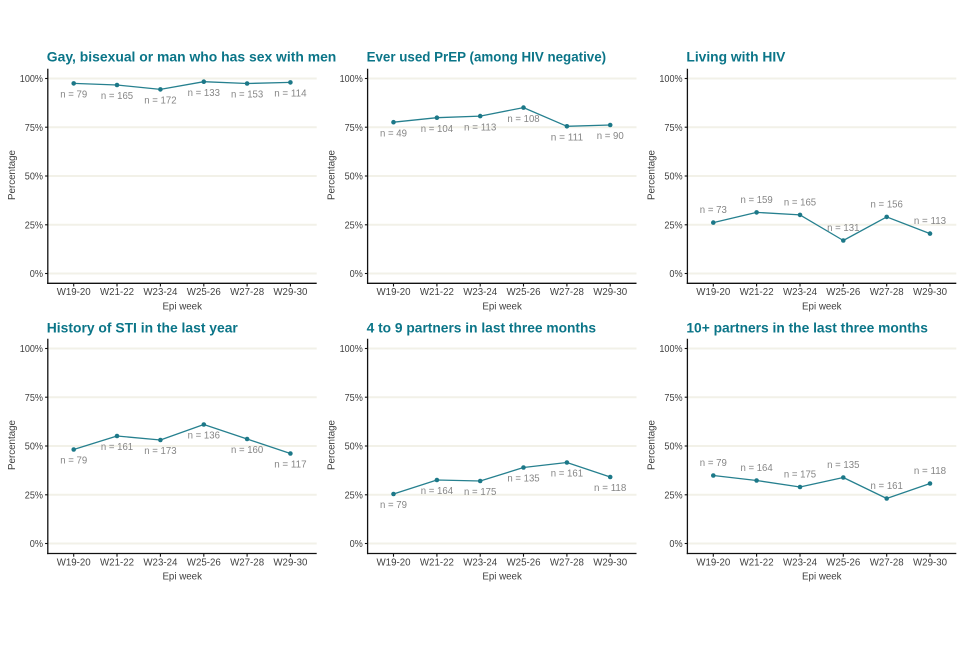  What do you see at coordinates (160, 451) in the screenshot?
I see `svg-text: n = 173` at bounding box center [160, 451].